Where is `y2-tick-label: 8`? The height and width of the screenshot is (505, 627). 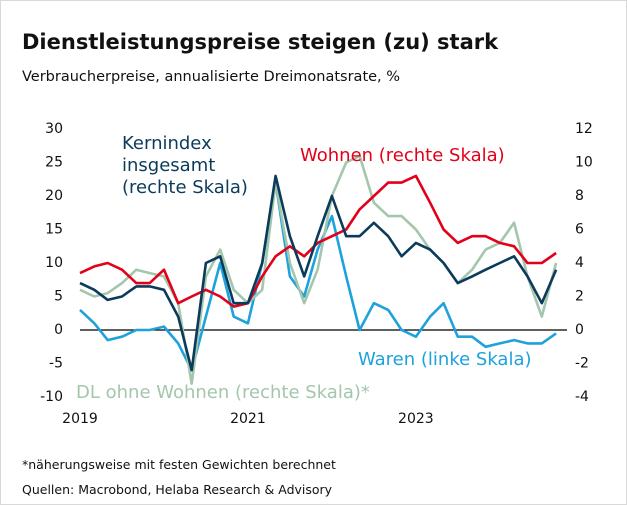 y2-tick-label: 8 is located at coordinates (579, 196).